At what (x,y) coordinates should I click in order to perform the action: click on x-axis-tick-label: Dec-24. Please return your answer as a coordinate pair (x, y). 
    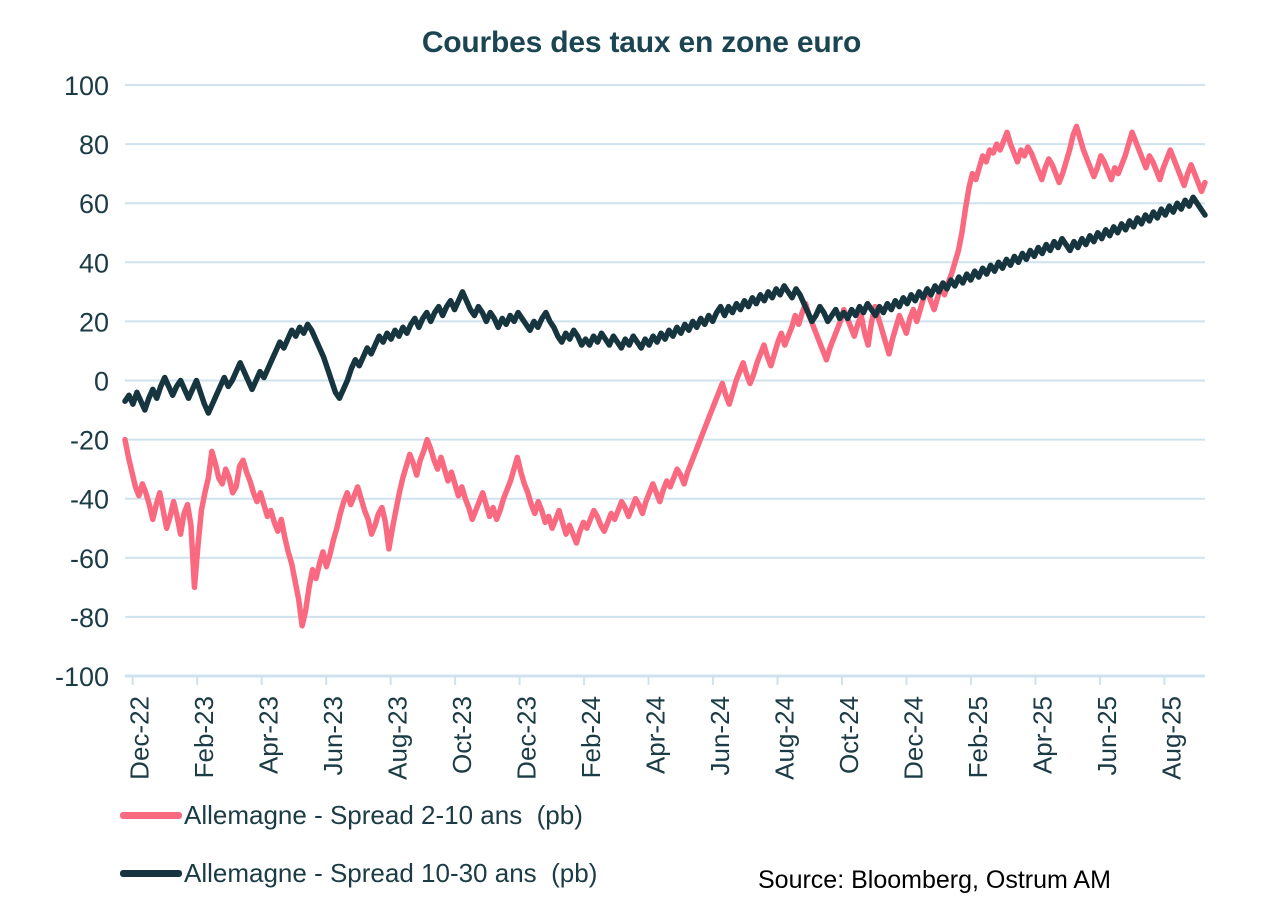
    Looking at the image, I should click on (913, 738).